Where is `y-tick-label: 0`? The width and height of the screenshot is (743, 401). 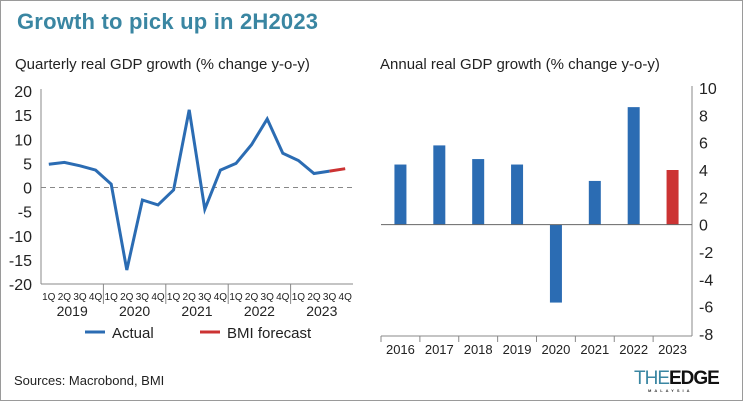 y-tick-label: 0 is located at coordinates (27, 189).